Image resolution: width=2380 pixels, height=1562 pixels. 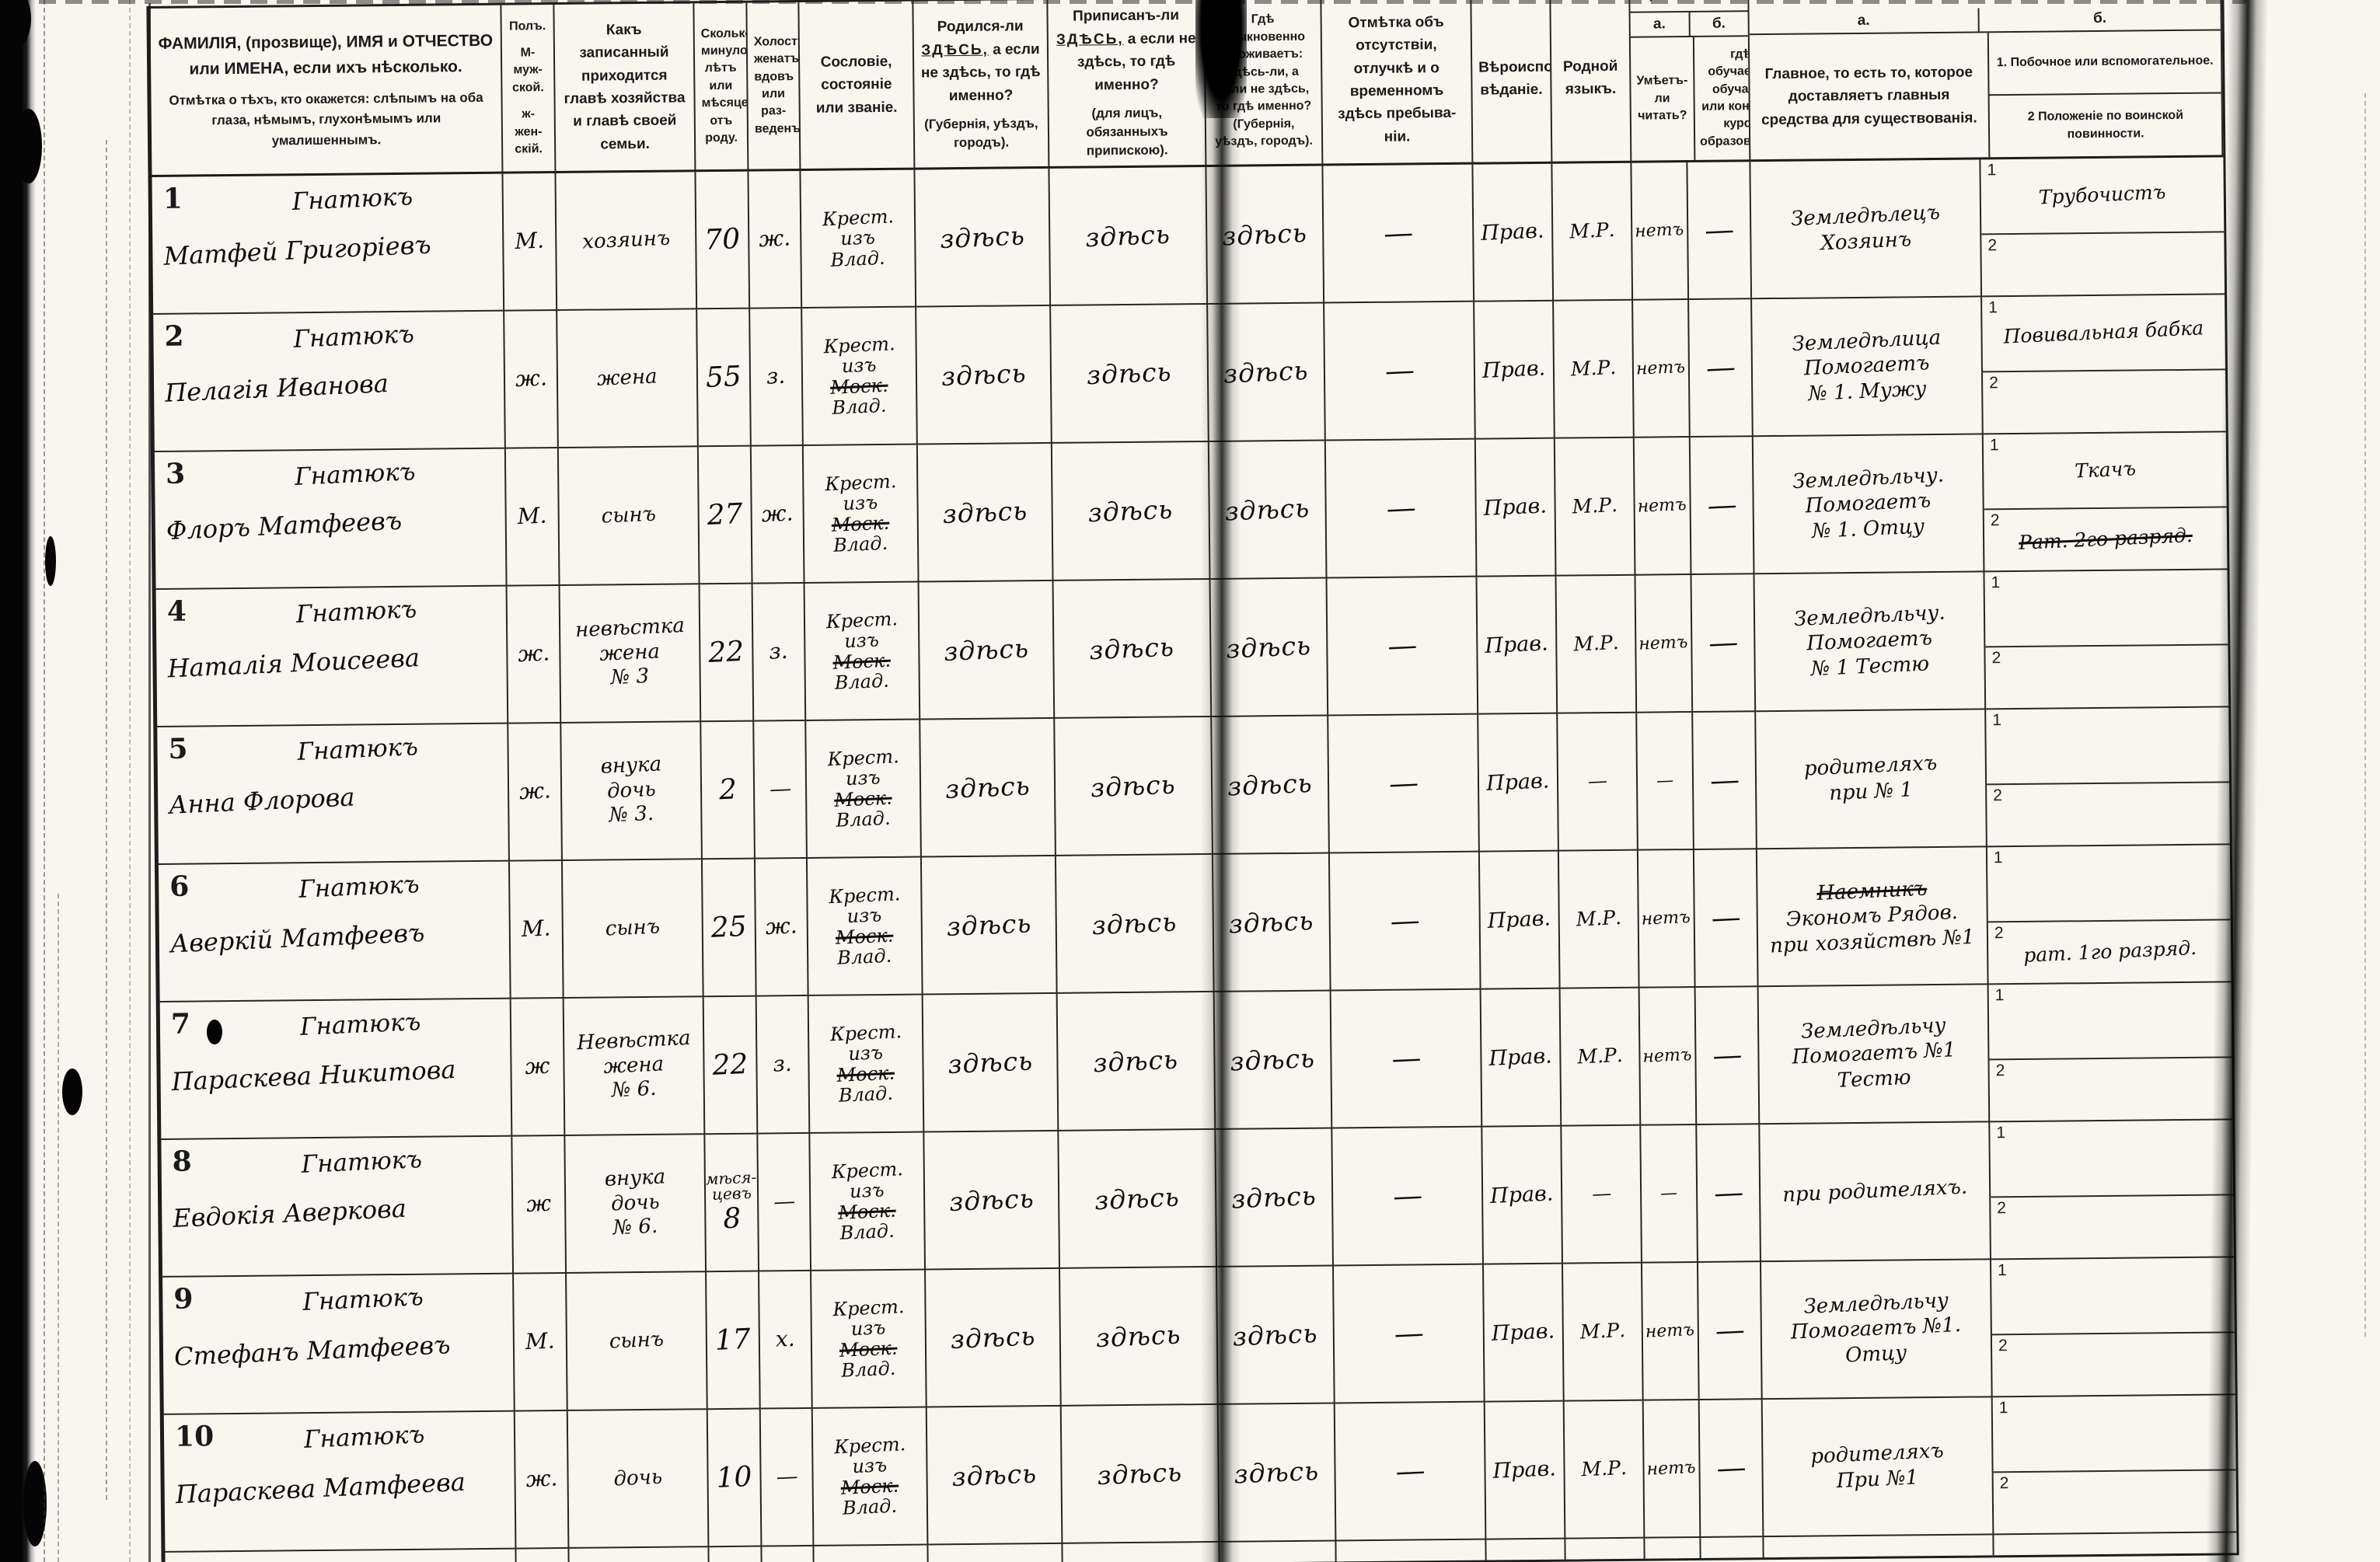 I want to click on side-occupation-cell: 1 2 рат. 1го разряд., so click(x=2109, y=915).